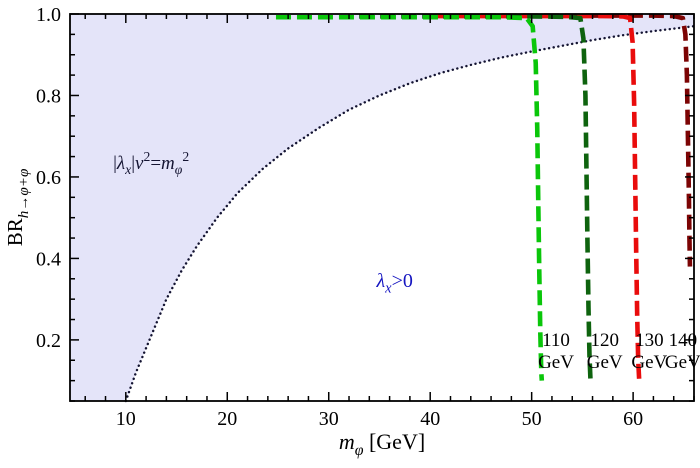 The width and height of the screenshot is (700, 468). I want to click on y-tick-labels: 0.2 0.4 0.6 0.8 1.0, so click(48, 178).